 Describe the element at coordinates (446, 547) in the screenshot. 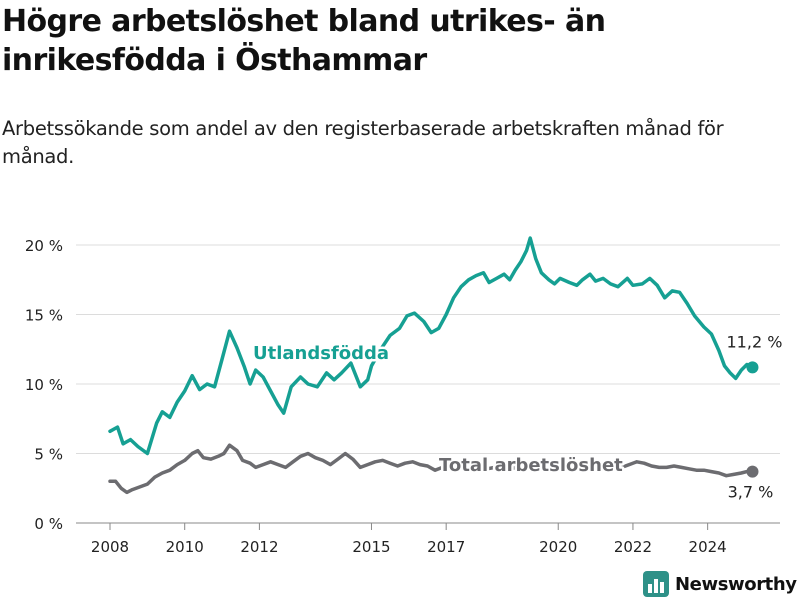

I see `x-tick-label: 2017` at that location.